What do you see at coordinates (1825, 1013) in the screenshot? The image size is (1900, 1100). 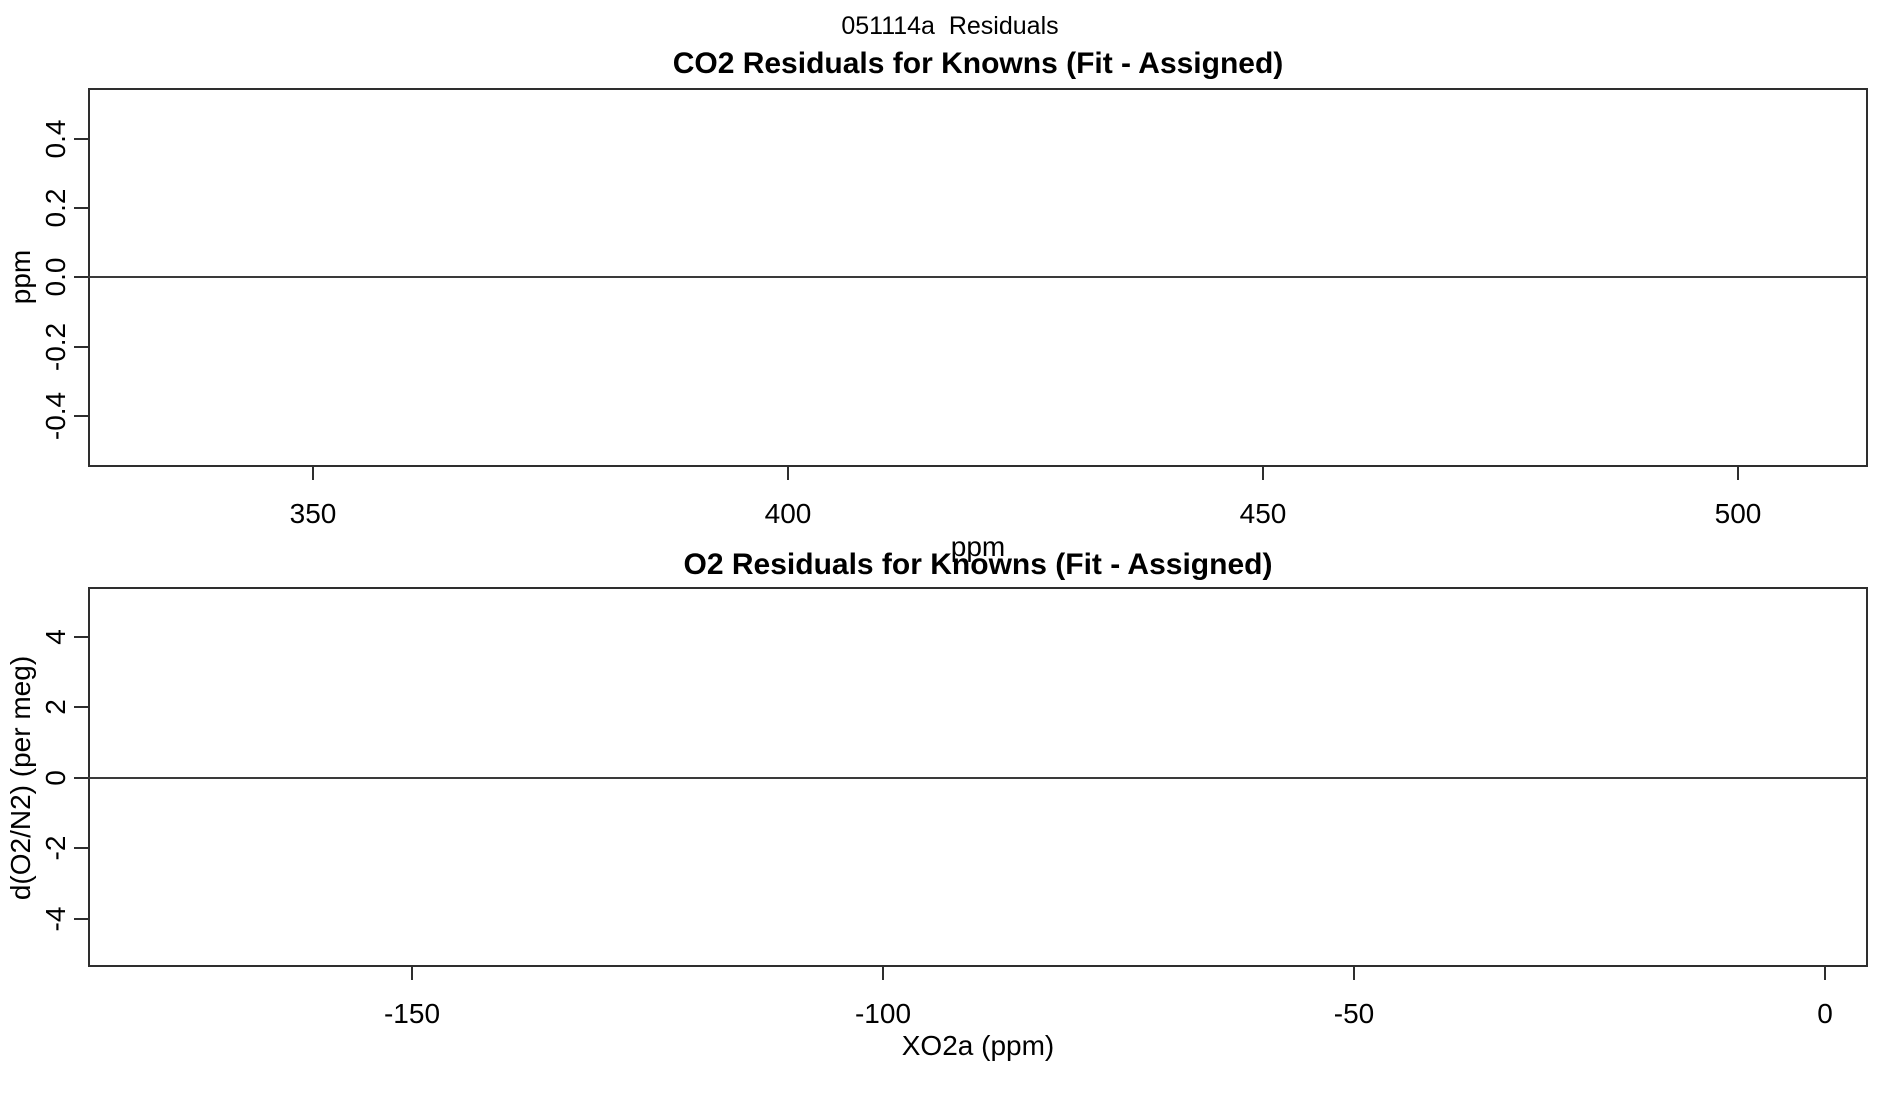 I see `o2-xtick-label: 0` at bounding box center [1825, 1013].